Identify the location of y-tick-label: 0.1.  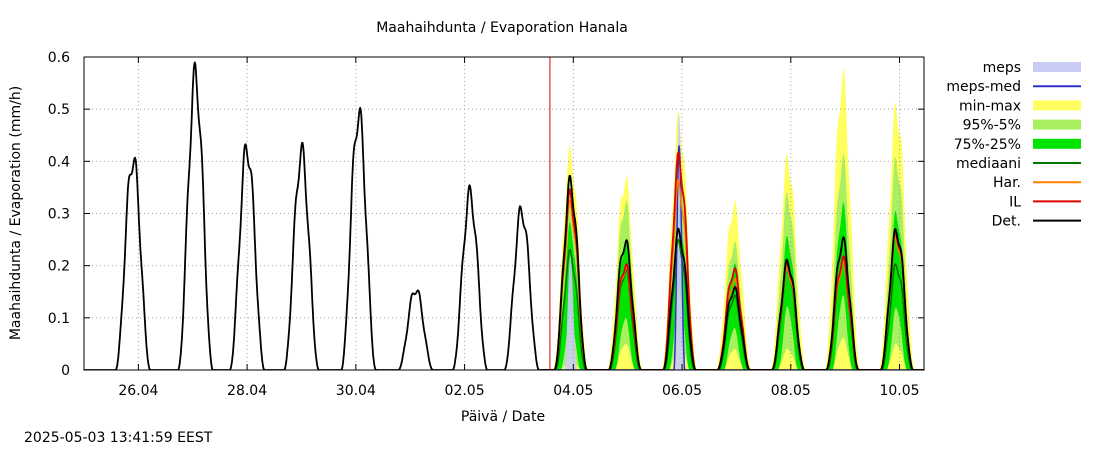
(59, 319).